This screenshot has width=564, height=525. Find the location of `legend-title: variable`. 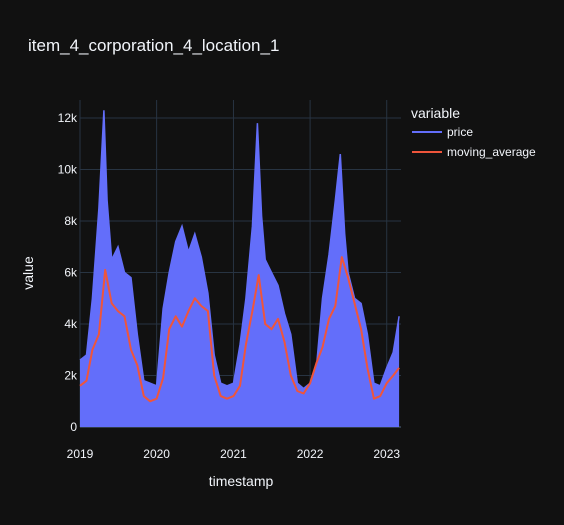

legend-title: variable is located at coordinates (435, 113).